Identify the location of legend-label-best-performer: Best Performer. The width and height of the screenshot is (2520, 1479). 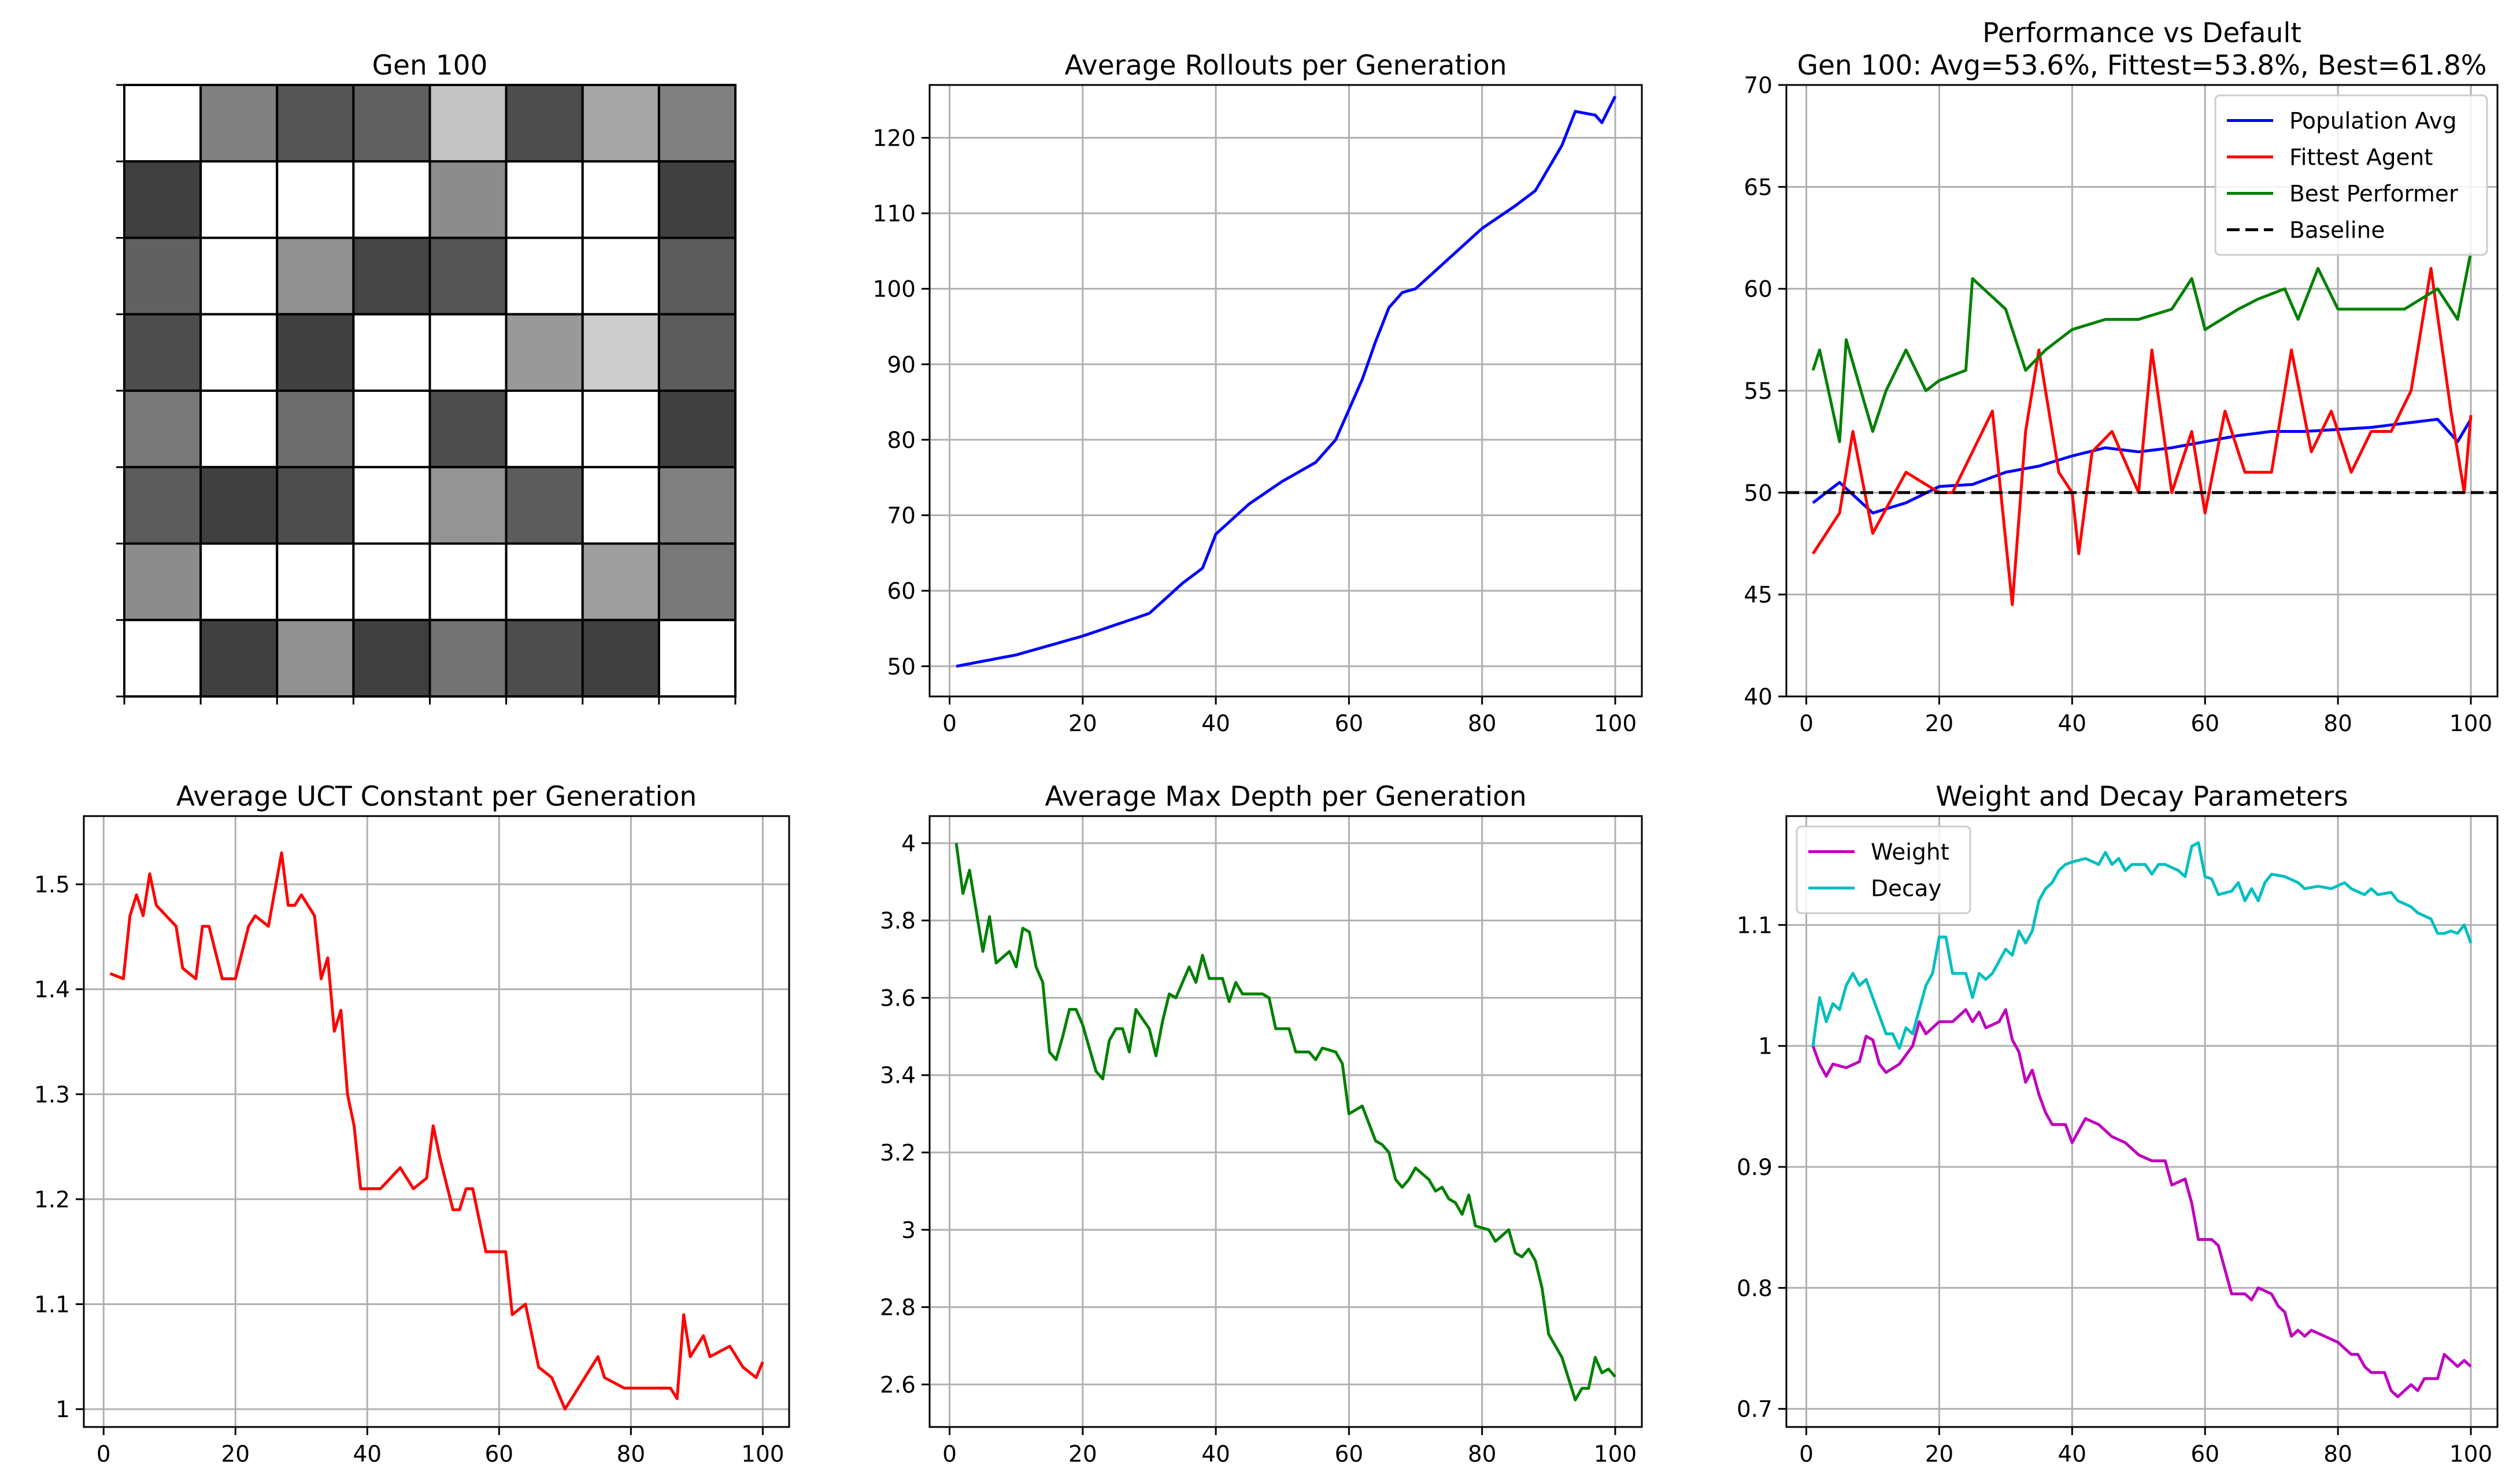
(2374, 194).